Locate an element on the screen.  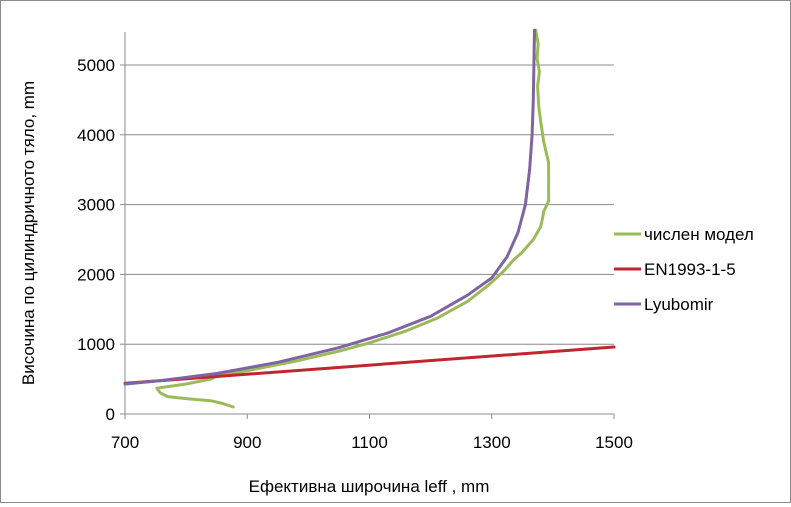
x-tick-label: 1500 is located at coordinates (614, 442).